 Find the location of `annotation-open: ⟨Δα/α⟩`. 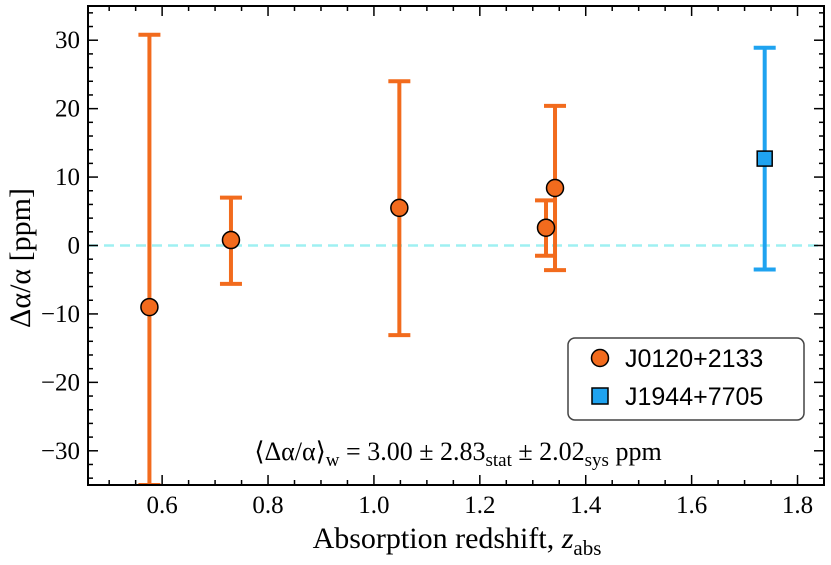

annotation-open: ⟨Δα/α⟩ is located at coordinates (289, 451).